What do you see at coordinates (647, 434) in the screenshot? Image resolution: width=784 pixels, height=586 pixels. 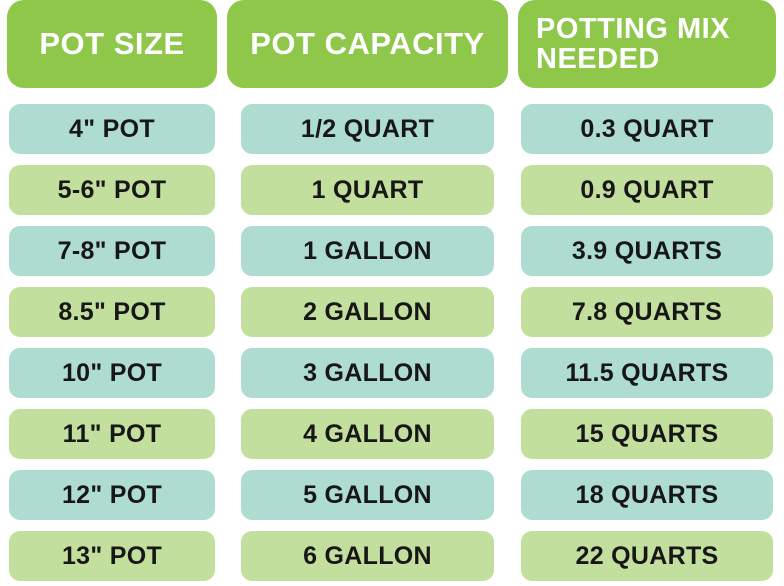 I see `potting-mix-cell: 15 QUARTS` at bounding box center [647, 434].